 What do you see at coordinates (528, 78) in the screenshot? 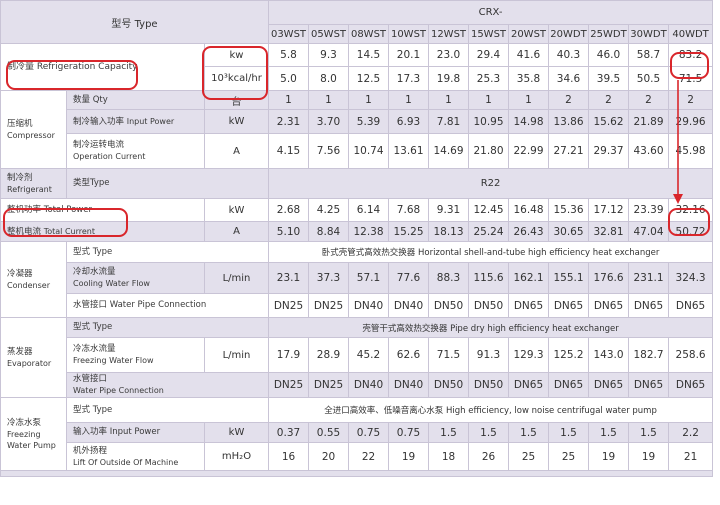
I see `capacity-kcal-cell: 35.8` at bounding box center [528, 78].